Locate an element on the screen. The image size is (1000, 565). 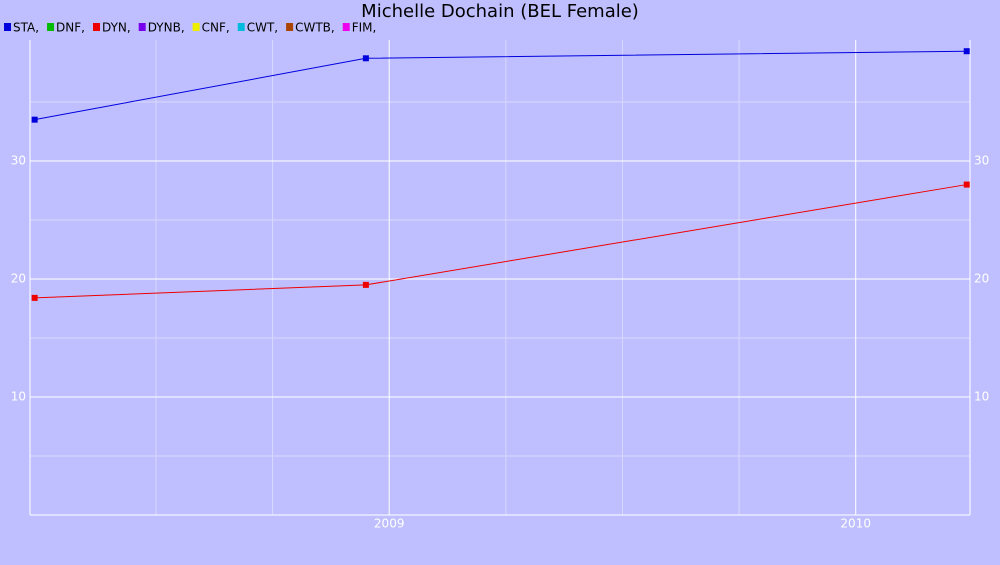
legend-label: DNF, is located at coordinates (70, 28).